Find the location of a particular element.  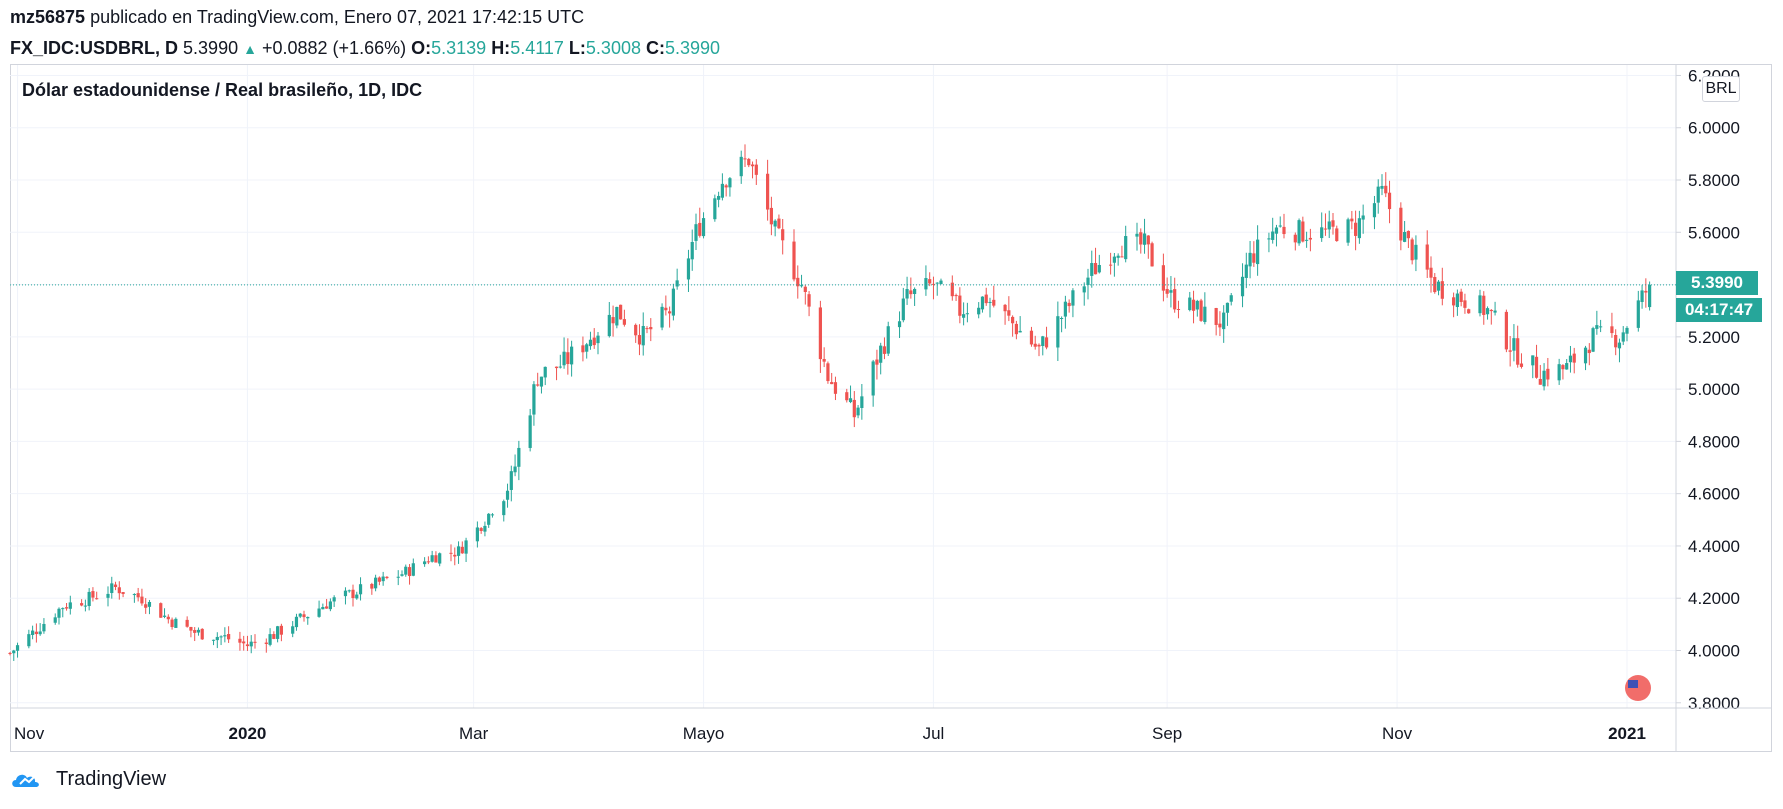

tradingview-logo: TradingView is located at coordinates (88, 779).